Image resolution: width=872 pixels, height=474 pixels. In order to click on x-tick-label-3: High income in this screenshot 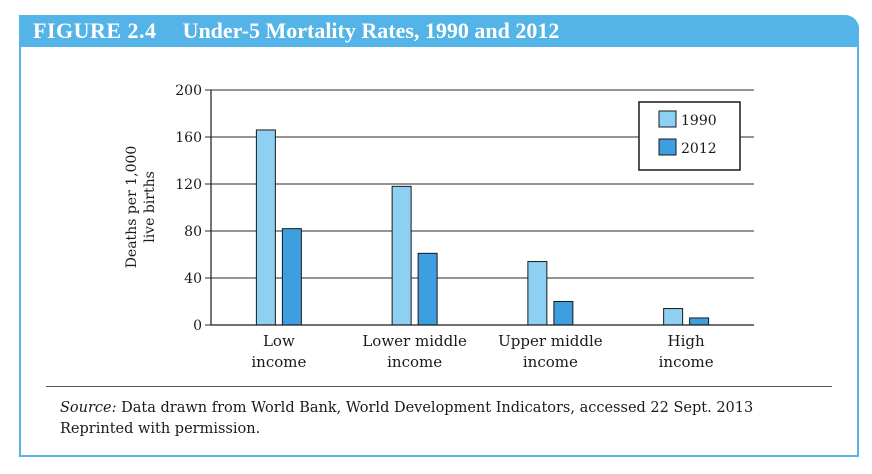, I will do `click(686, 351)`.